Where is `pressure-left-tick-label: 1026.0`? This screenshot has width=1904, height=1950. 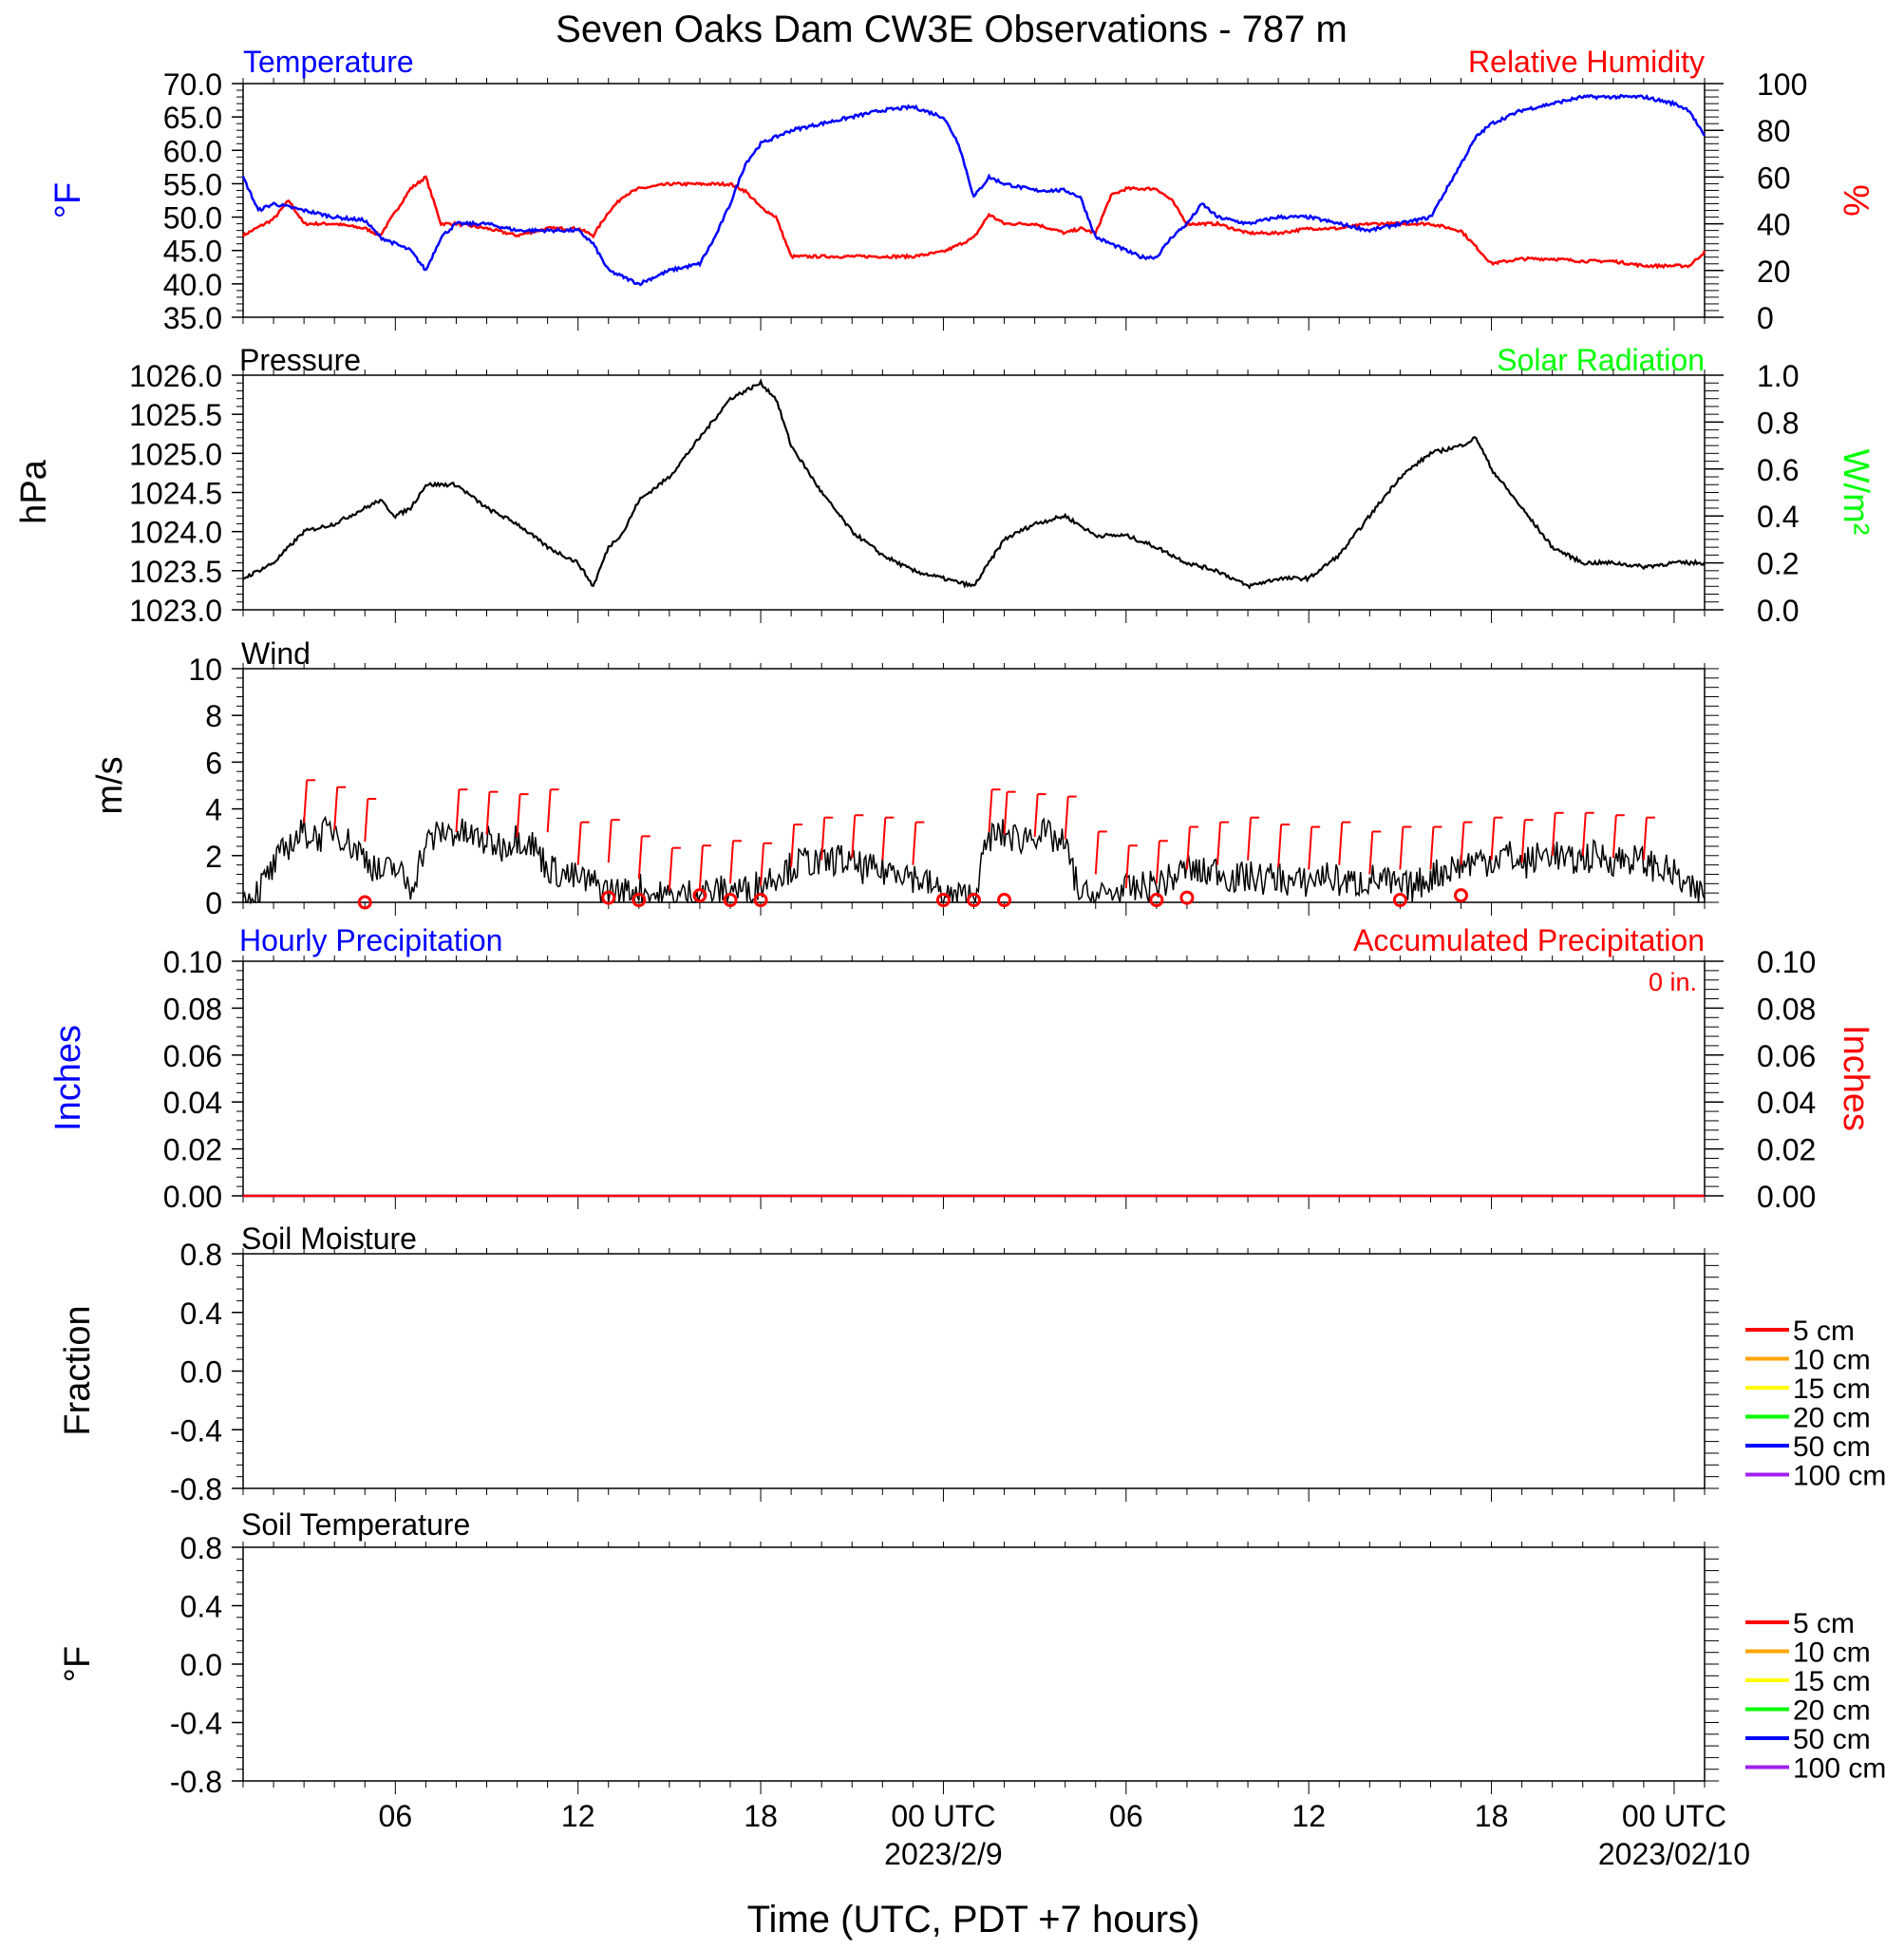 pressure-left-tick-label: 1026.0 is located at coordinates (175, 376).